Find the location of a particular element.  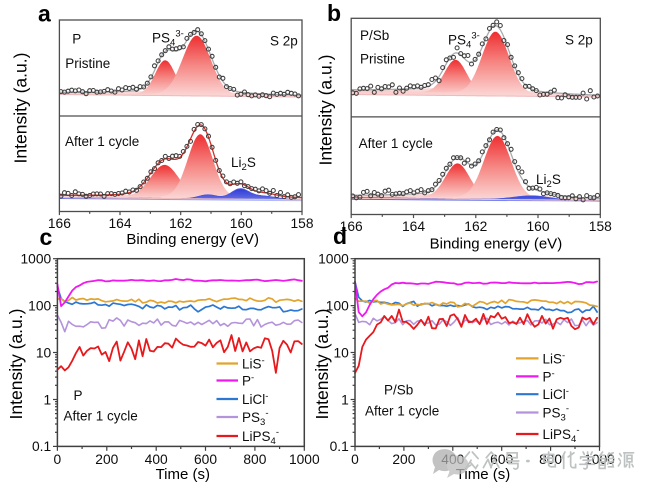

svg-text: 600 is located at coordinates (205, 459).